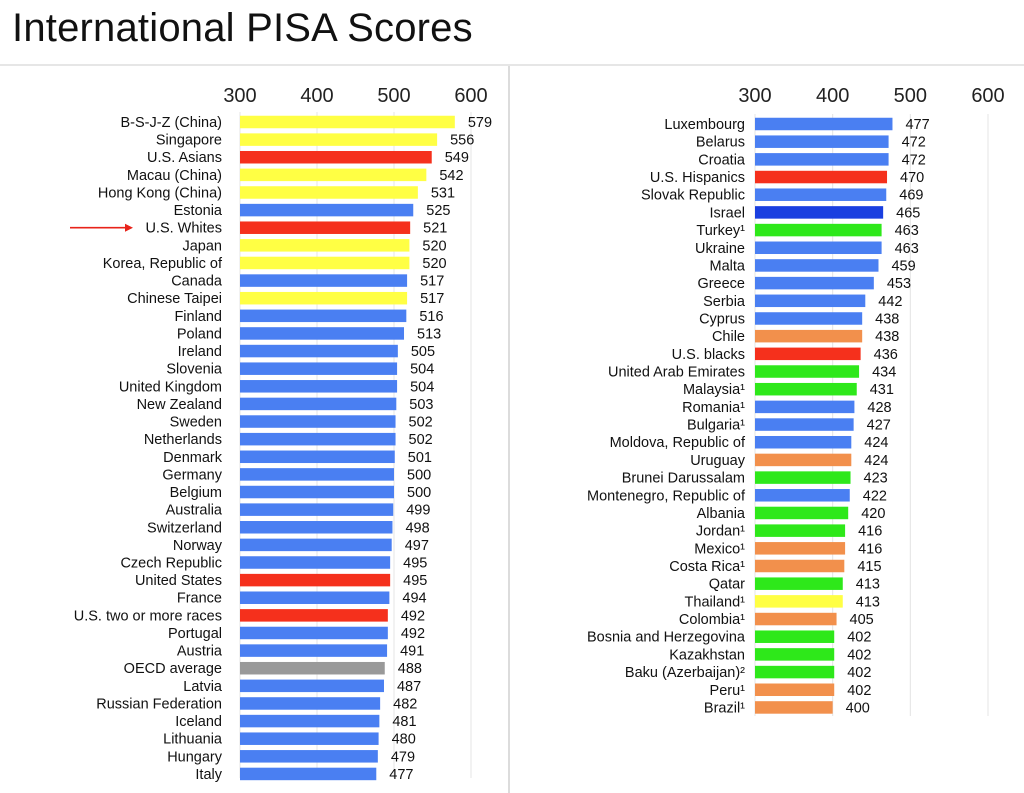  Describe the element at coordinates (314, 633) in the screenshot. I see `bar-portugal` at that location.